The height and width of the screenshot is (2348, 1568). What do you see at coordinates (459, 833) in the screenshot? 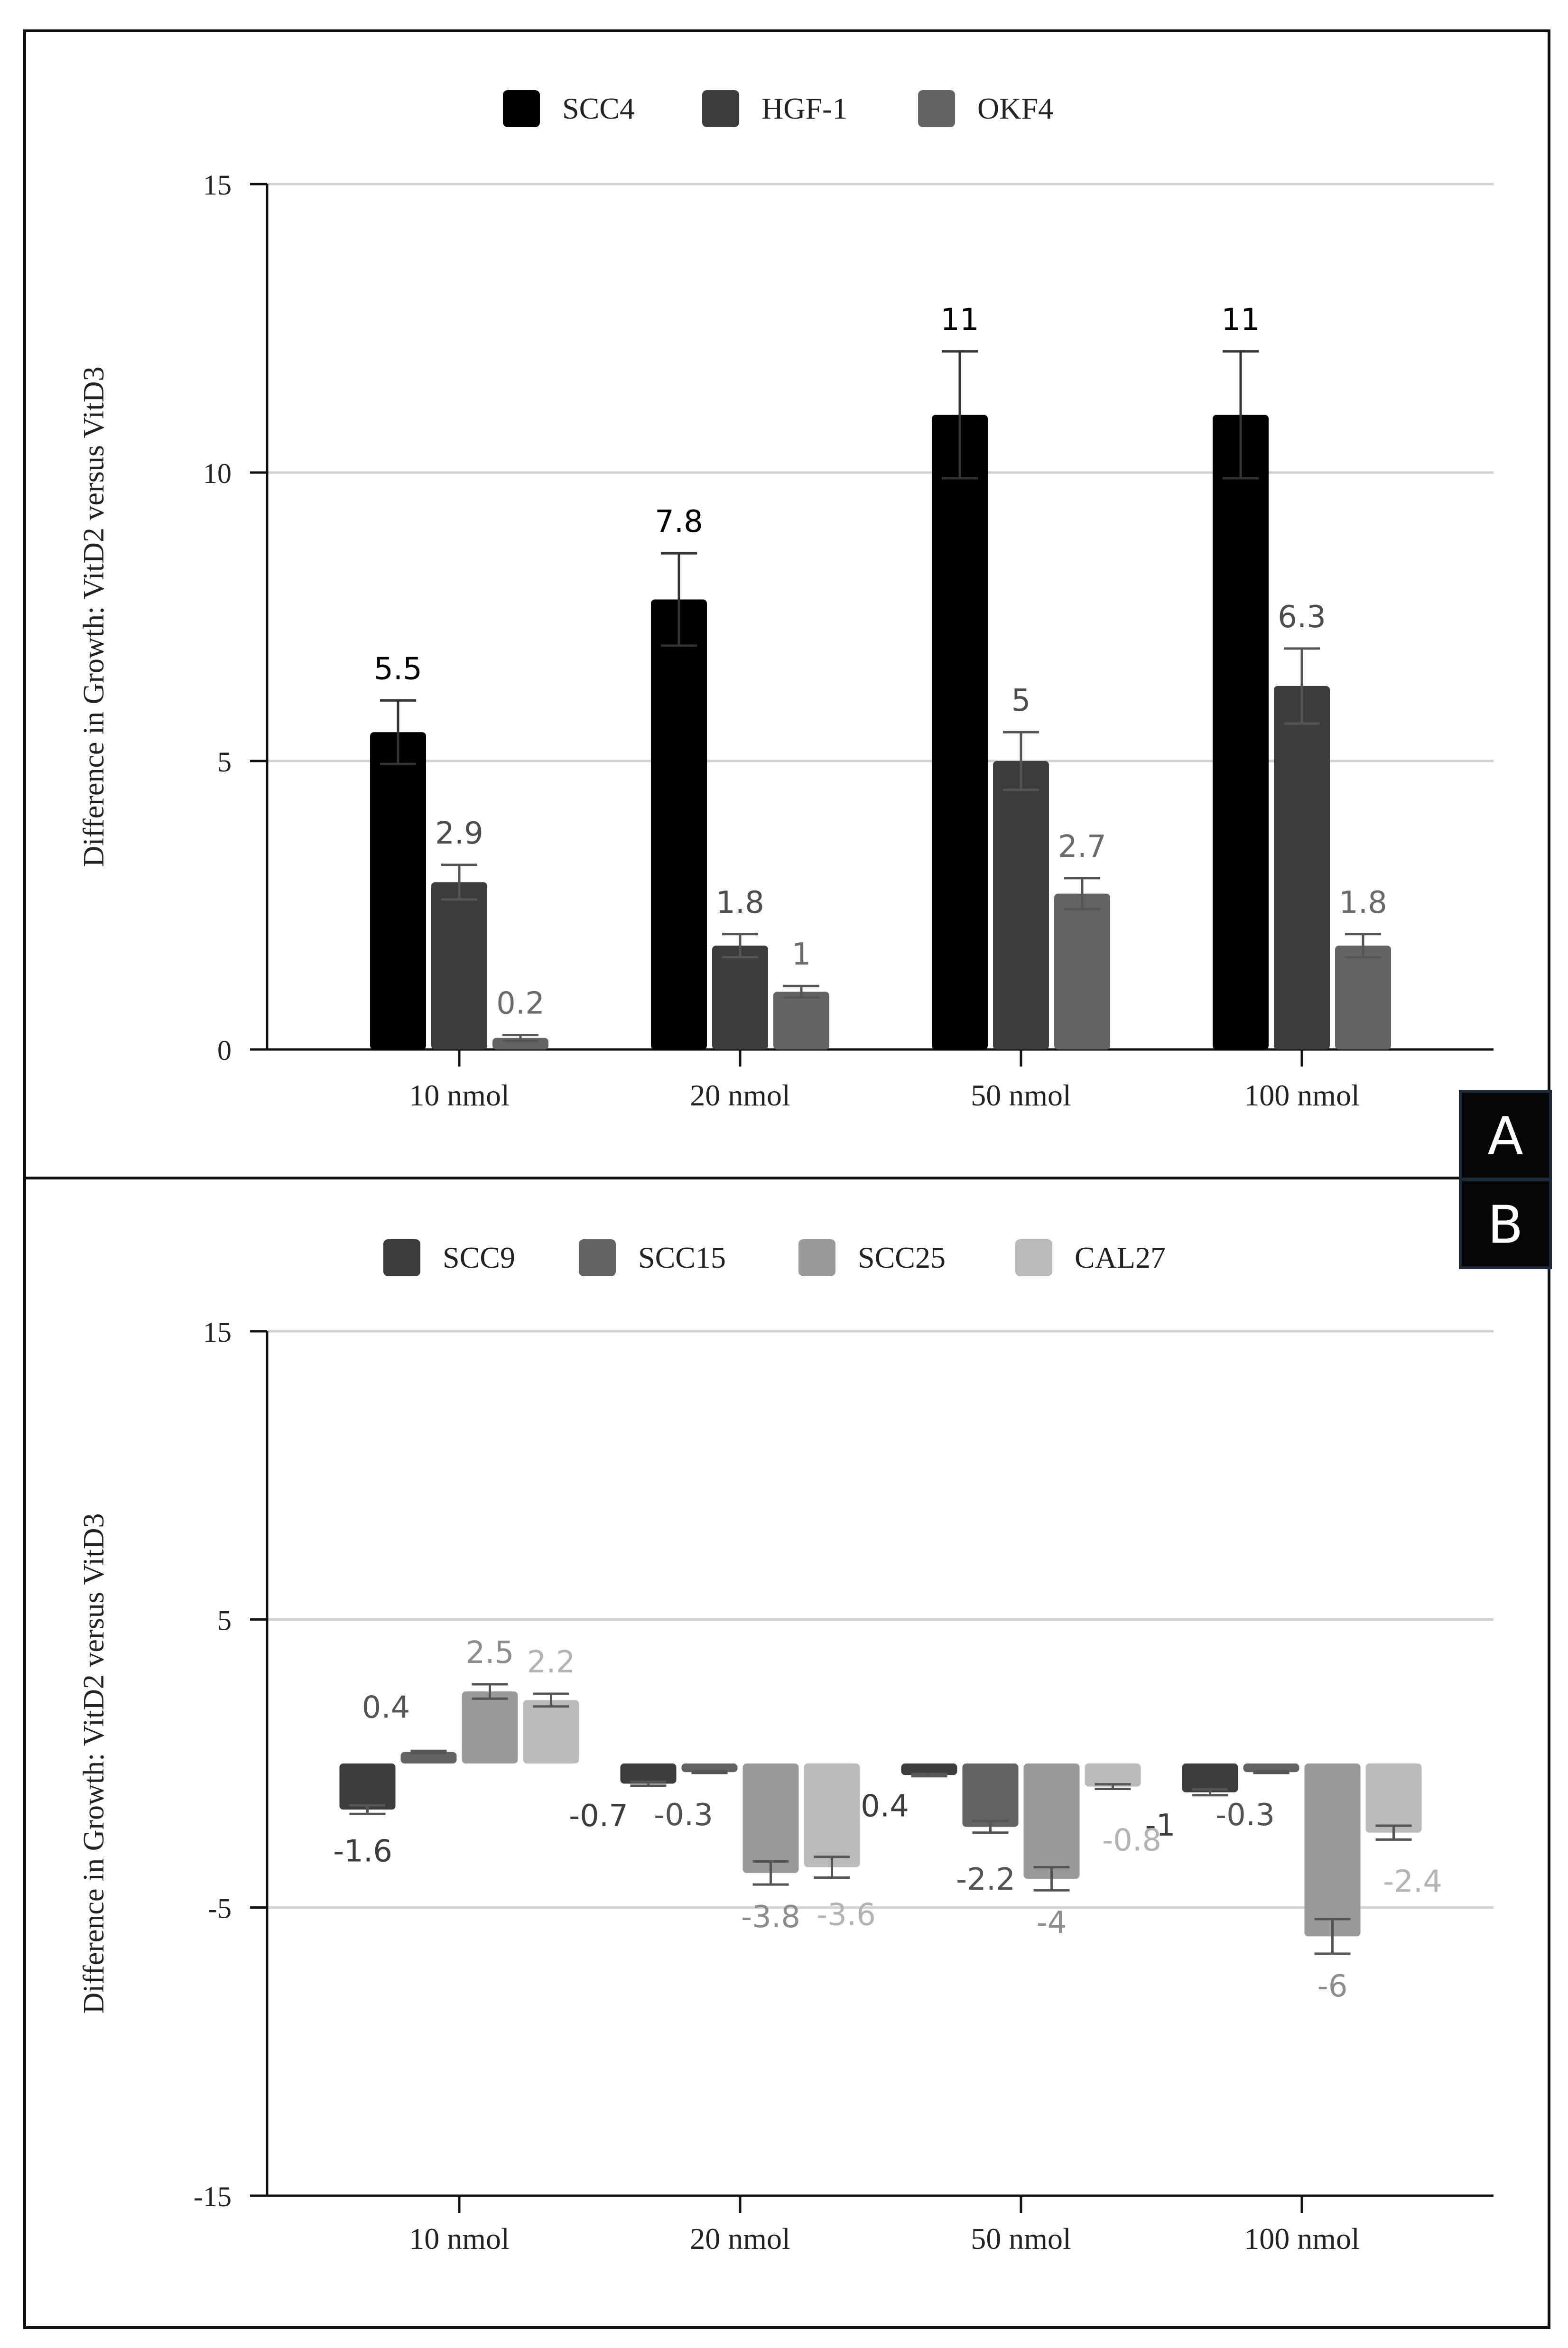
I see `data-label: 2.9` at bounding box center [459, 833].